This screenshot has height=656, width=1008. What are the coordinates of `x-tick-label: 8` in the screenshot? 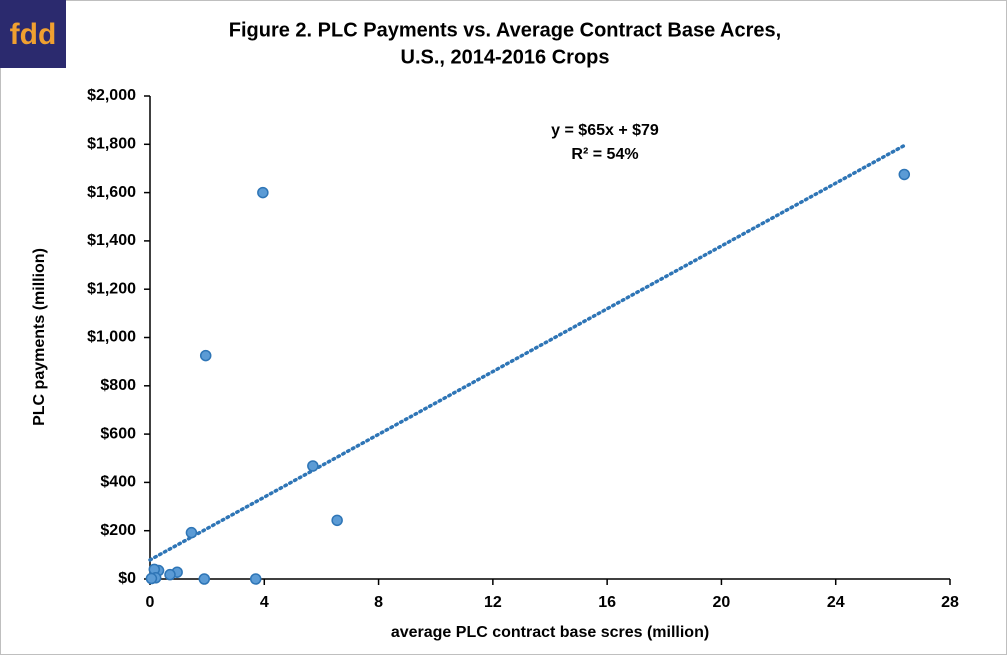 It's located at (378, 602).